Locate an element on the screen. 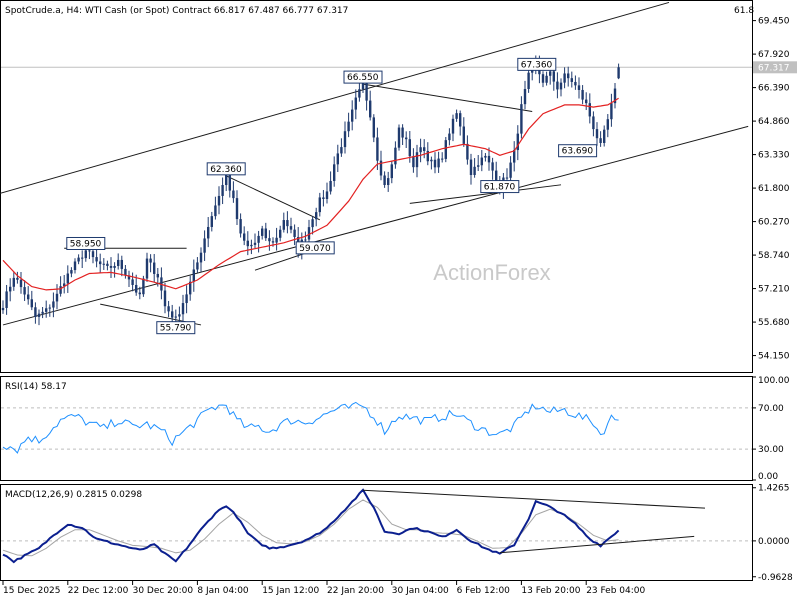  annotation-label: 67.360 is located at coordinates (537, 65).